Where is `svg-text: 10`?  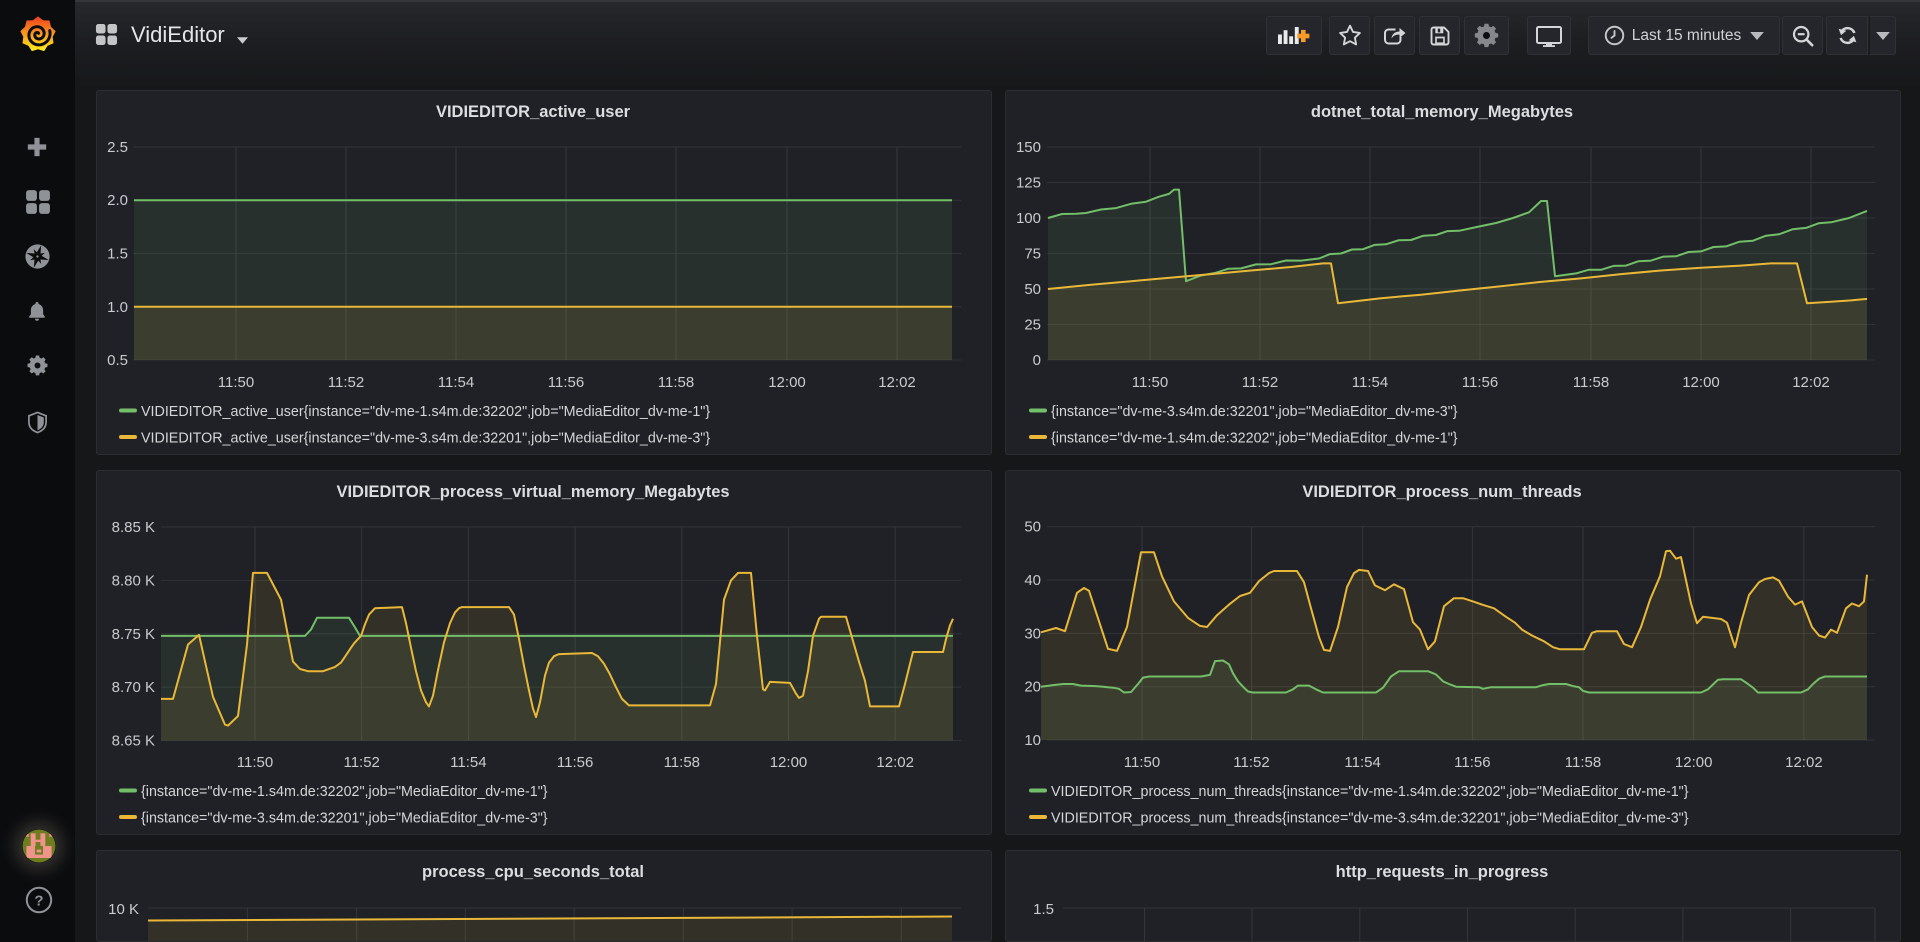 svg-text: 10 is located at coordinates (1032, 740).